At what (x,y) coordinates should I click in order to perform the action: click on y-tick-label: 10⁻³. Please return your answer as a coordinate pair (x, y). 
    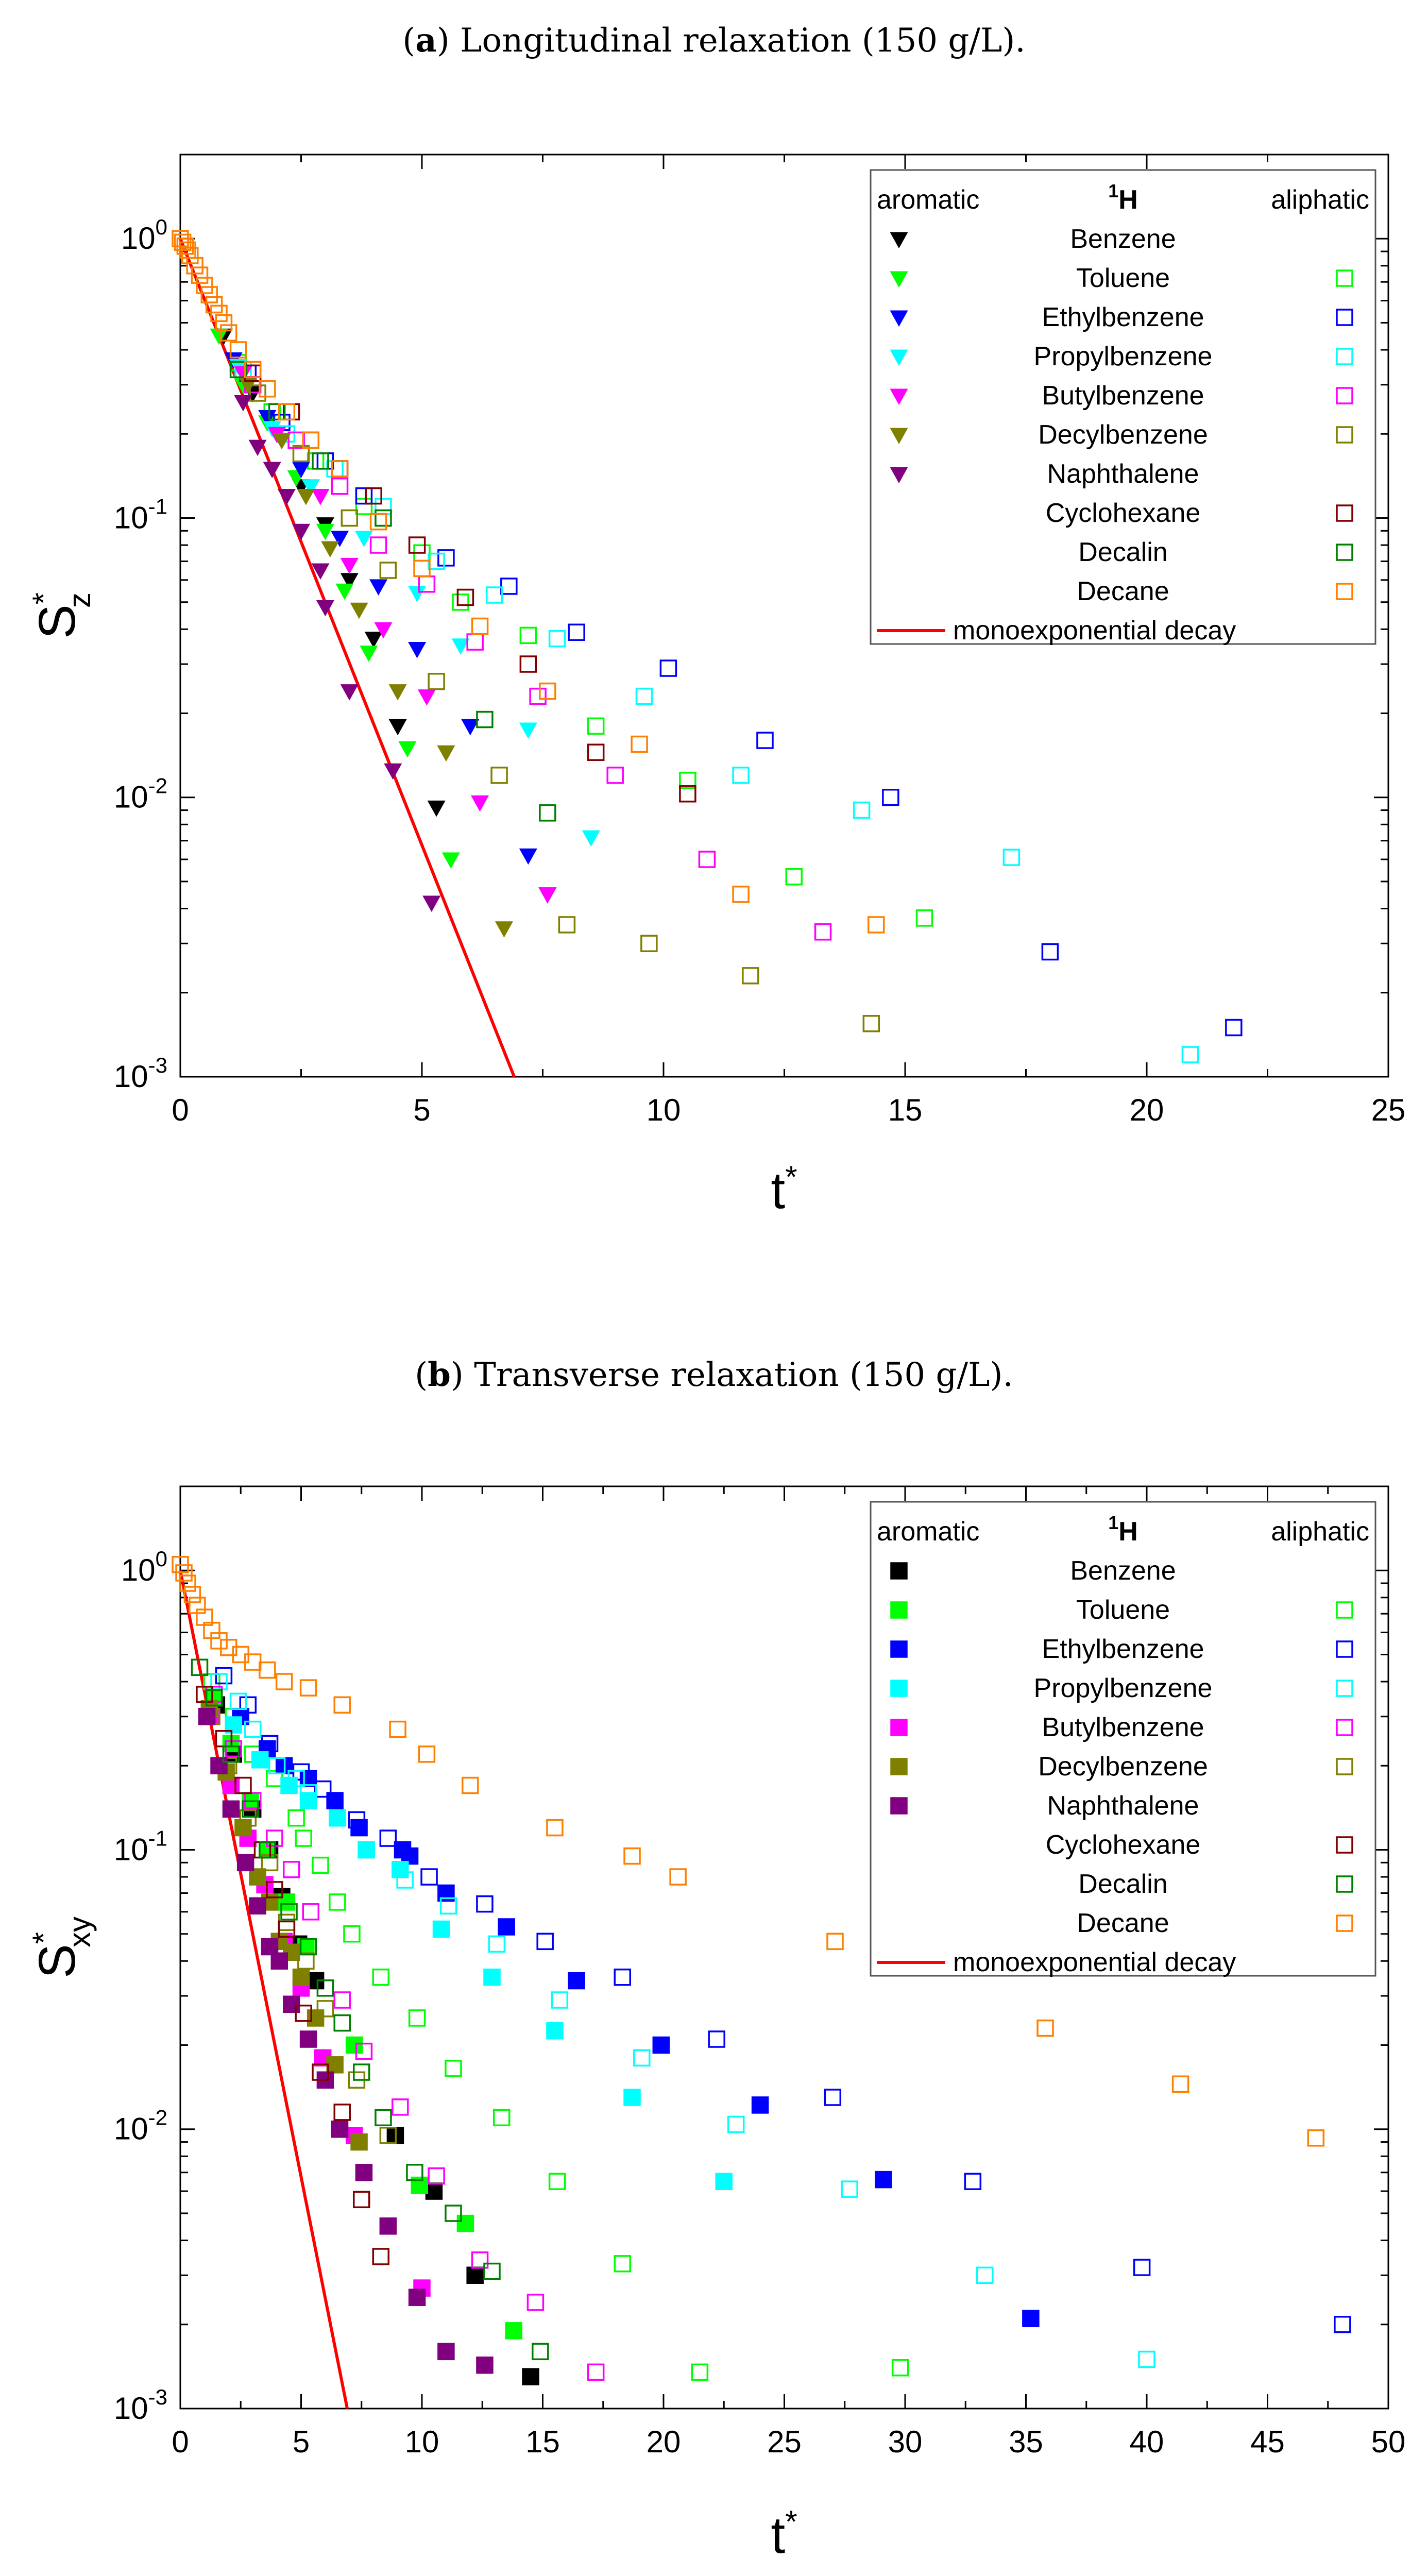
    Looking at the image, I should click on (140, 1073).